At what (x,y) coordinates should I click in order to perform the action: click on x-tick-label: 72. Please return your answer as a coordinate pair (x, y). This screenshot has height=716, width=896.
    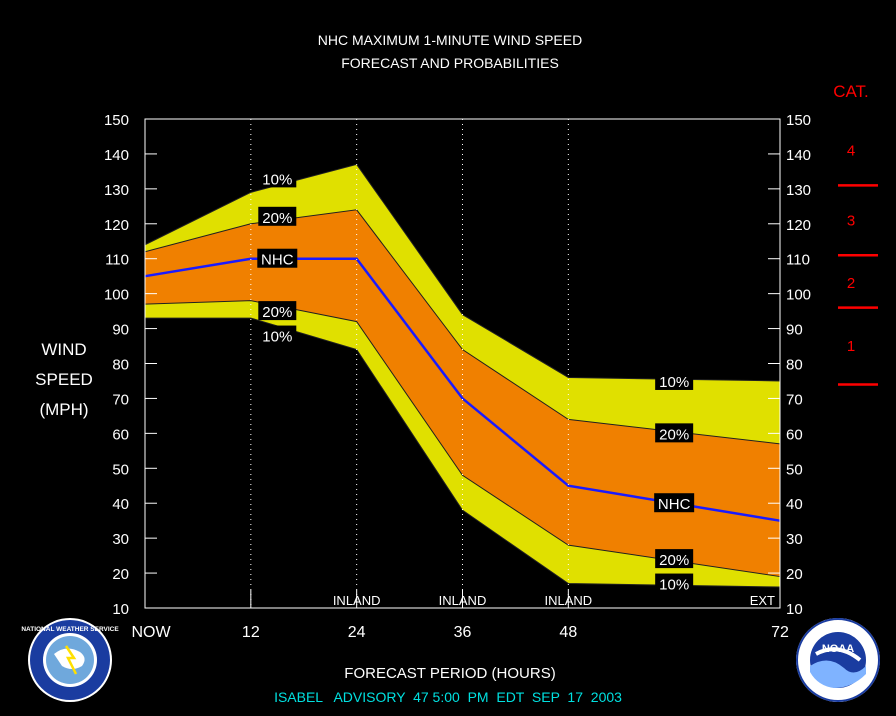
    Looking at the image, I should click on (780, 632).